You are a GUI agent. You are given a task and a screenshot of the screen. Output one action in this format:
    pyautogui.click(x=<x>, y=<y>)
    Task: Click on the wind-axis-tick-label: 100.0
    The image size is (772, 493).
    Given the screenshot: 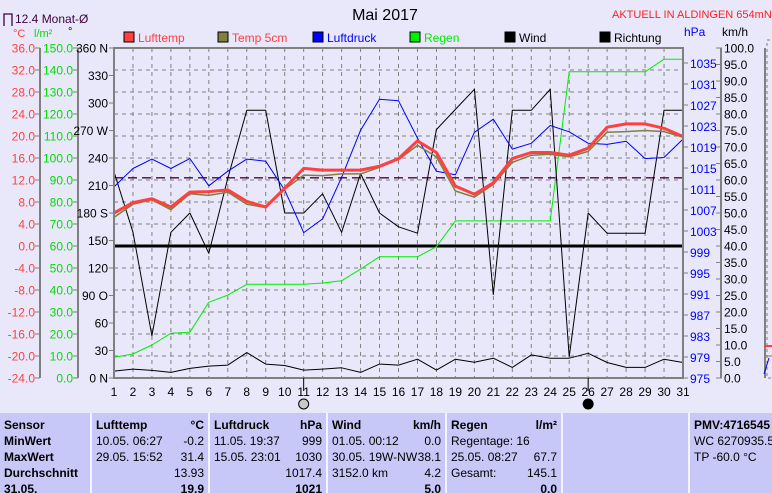 What is the action you would take?
    pyautogui.click(x=739, y=49)
    